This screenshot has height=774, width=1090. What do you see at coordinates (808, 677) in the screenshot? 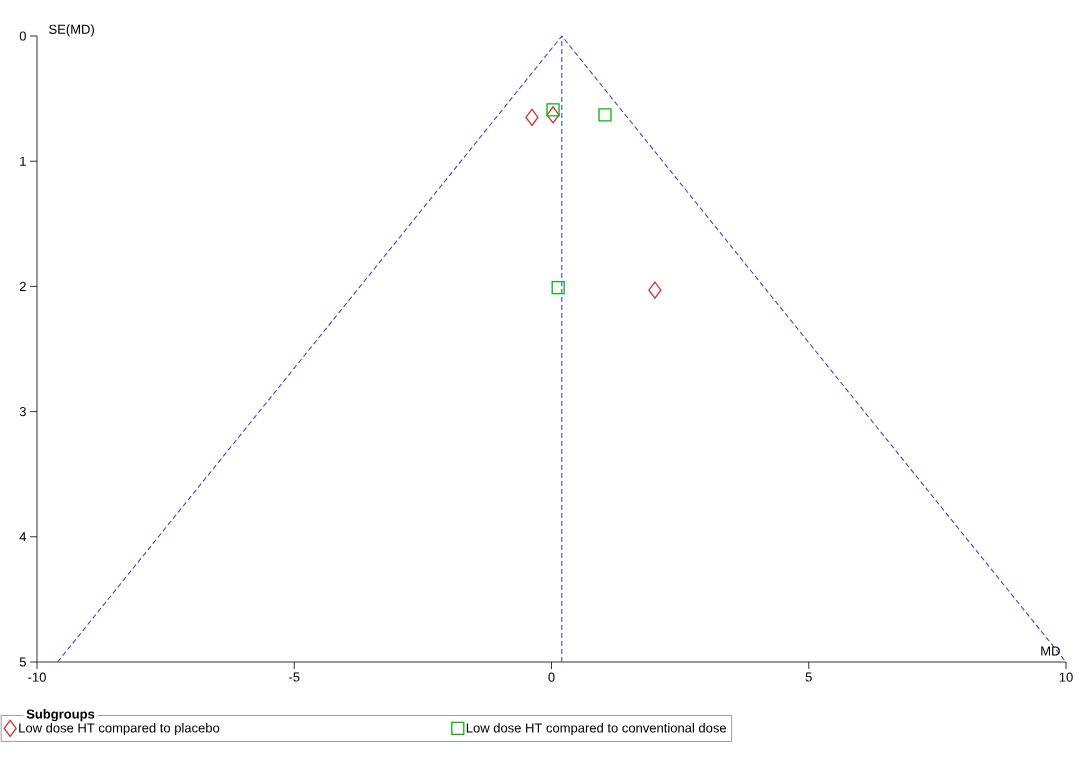
I see `x-tick-label: 5` at bounding box center [808, 677].